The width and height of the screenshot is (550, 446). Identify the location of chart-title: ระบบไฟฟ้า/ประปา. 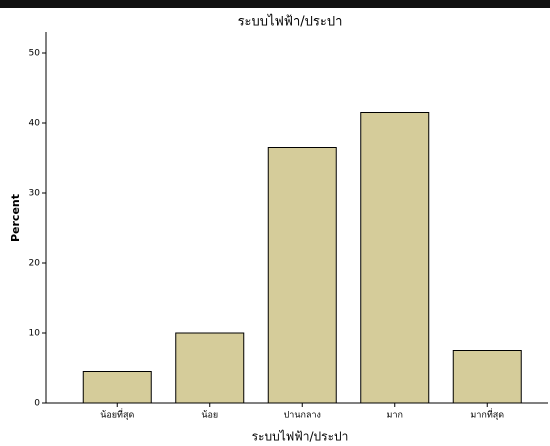
(290, 22).